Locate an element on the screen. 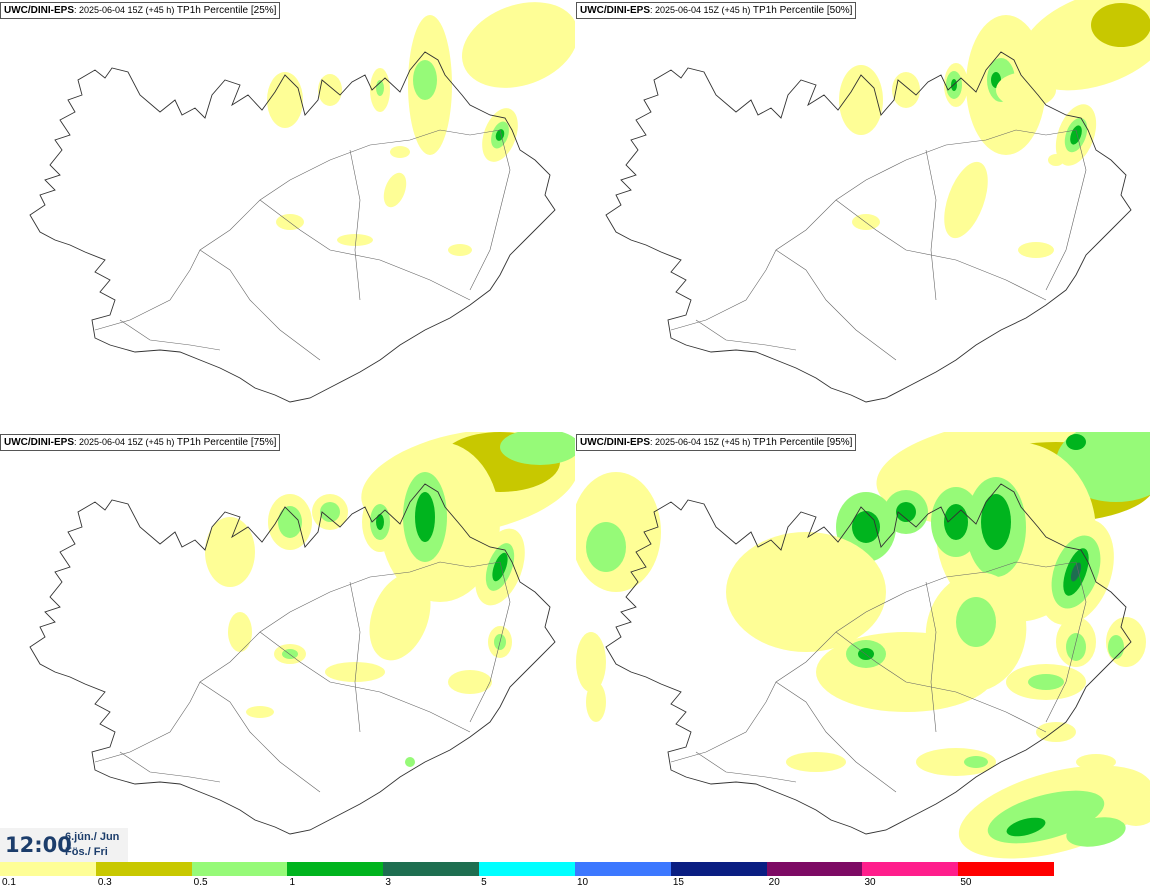 The height and width of the screenshot is (891, 1150). field-label: TP1h Percentile [95%] is located at coordinates (801, 442).